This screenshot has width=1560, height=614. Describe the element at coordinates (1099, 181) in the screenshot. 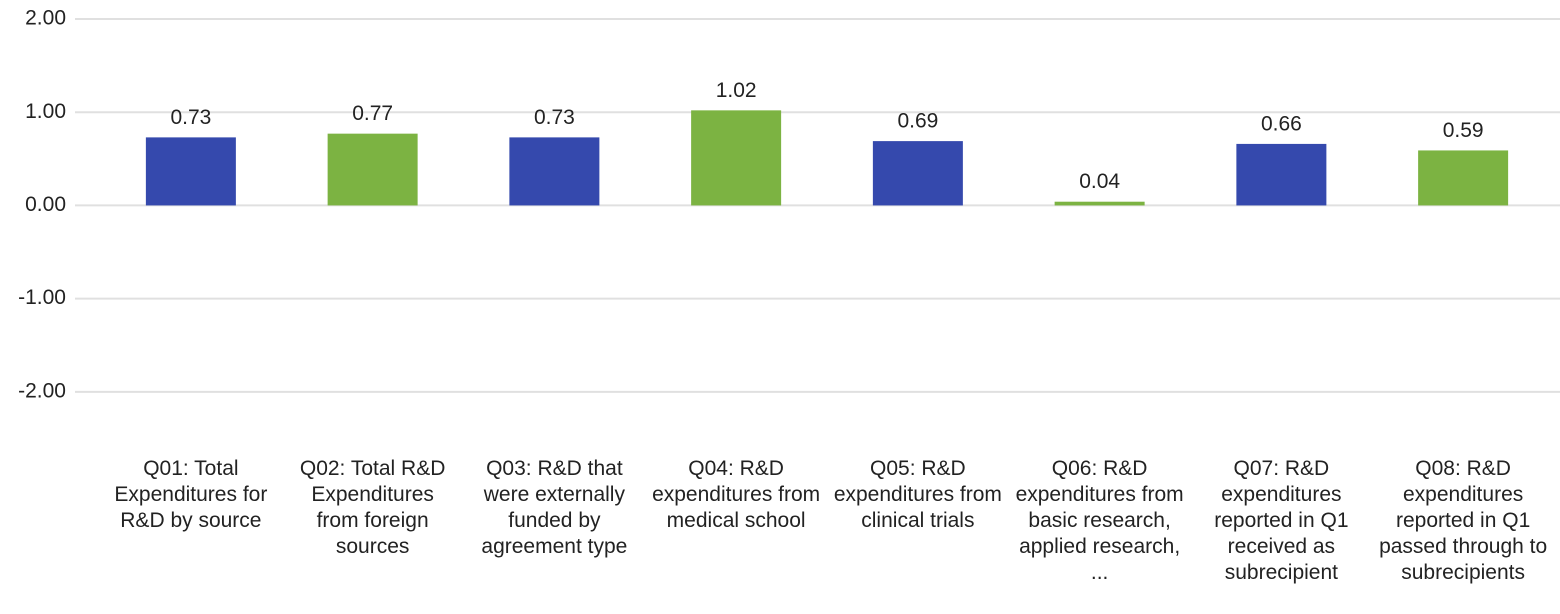

I see `value-label: 0.04` at that location.